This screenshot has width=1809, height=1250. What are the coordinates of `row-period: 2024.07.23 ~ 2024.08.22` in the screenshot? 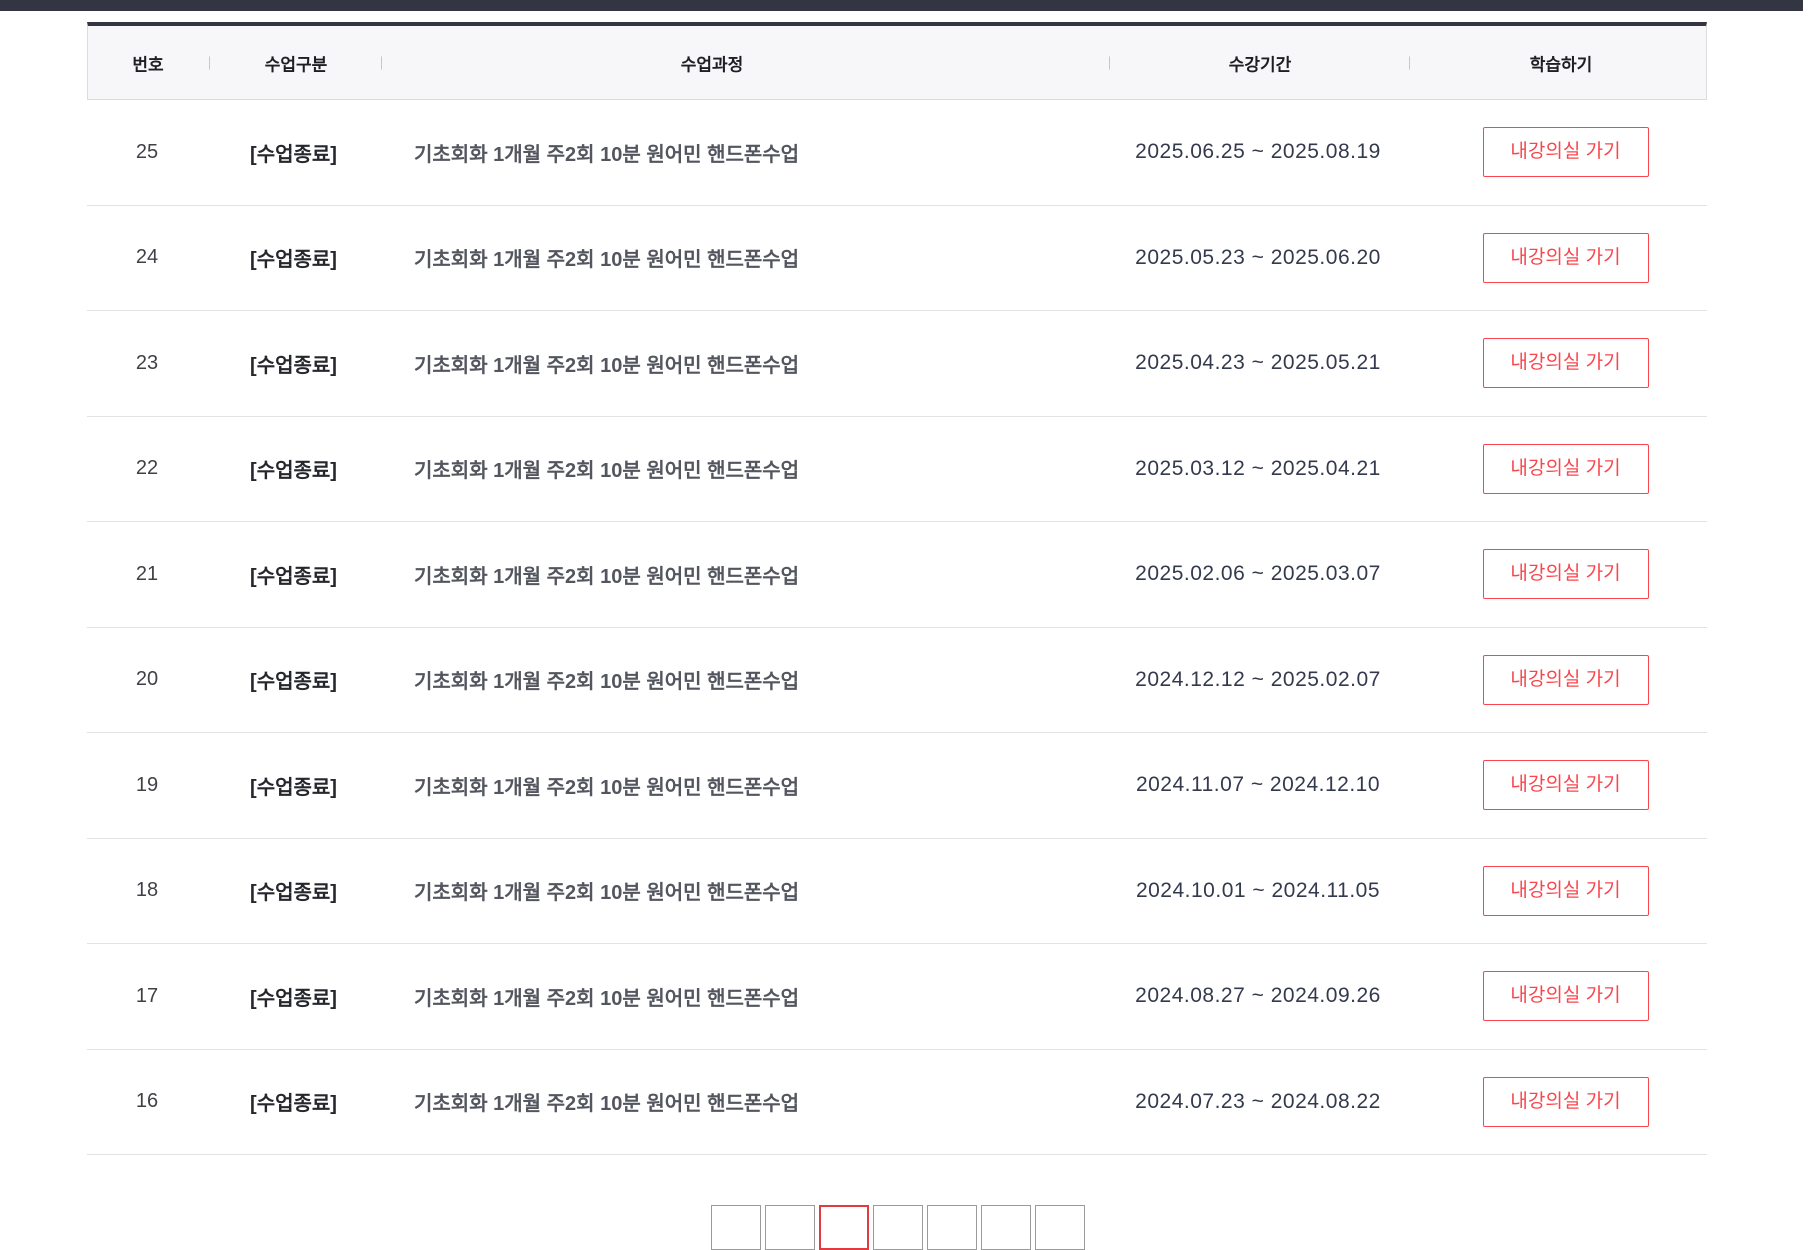 It's located at (1258, 1101).